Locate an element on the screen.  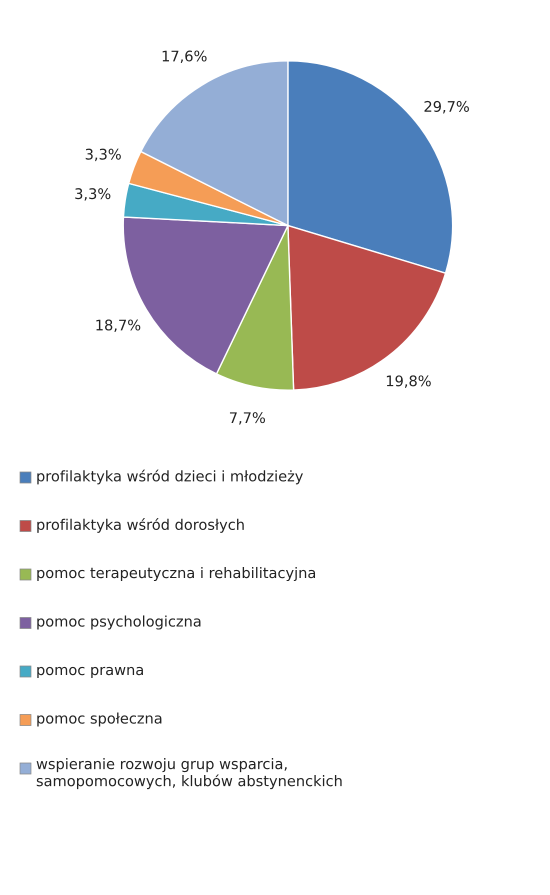
legend-label: pomoc prawna is located at coordinates (90, 672).